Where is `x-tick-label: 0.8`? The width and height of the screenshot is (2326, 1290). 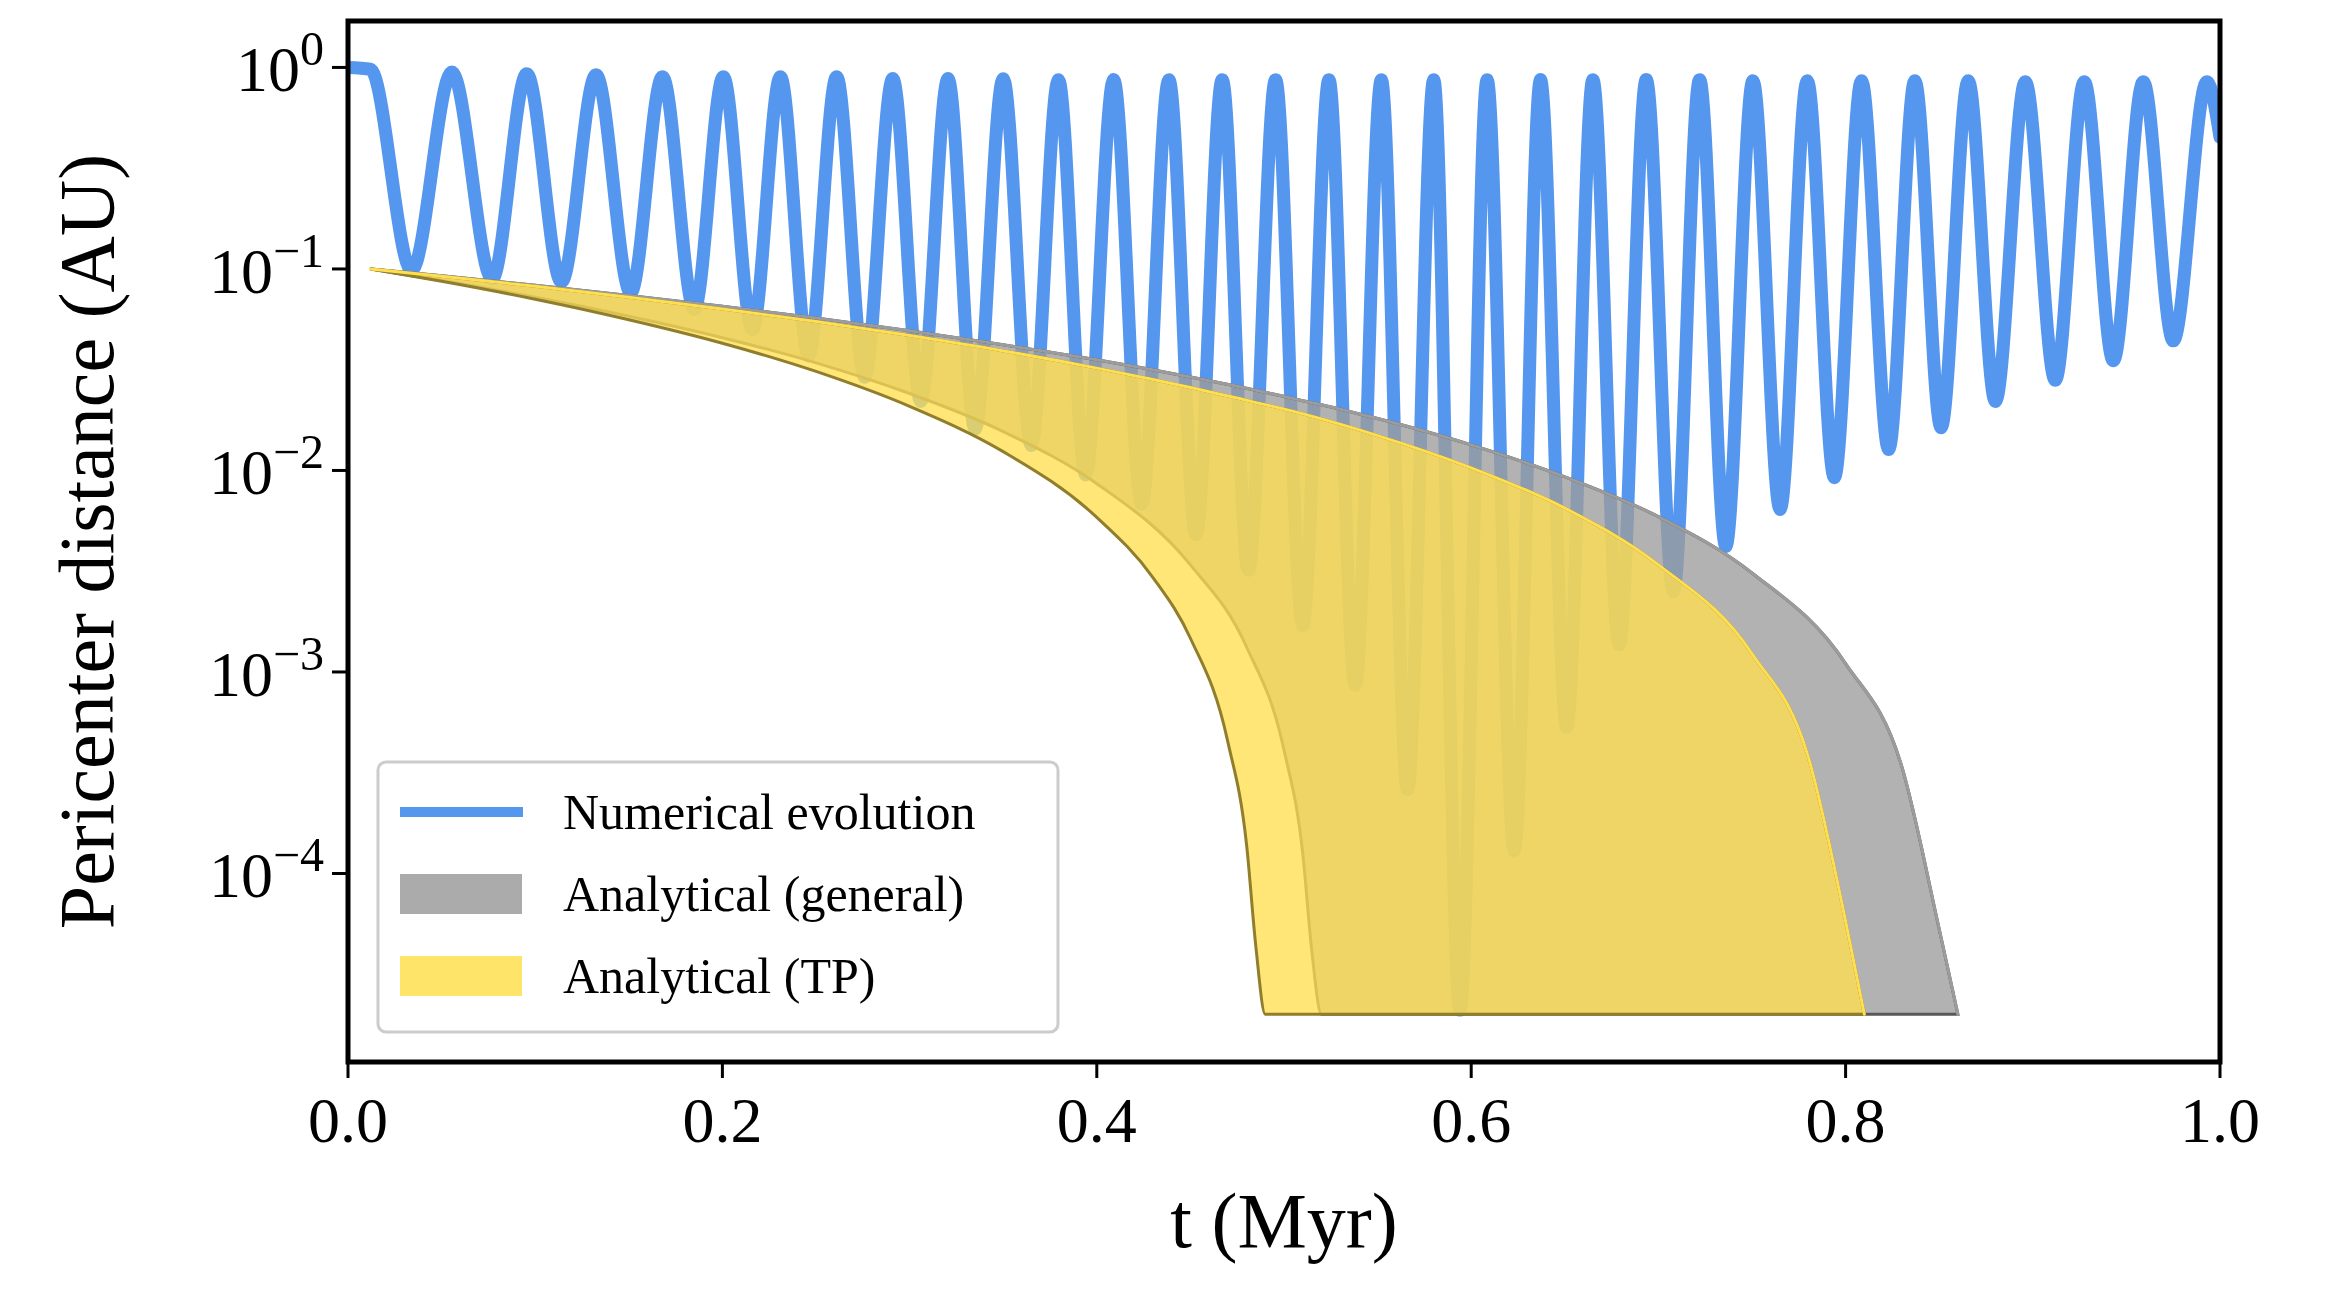 x-tick-label: 0.8 is located at coordinates (1845, 1120).